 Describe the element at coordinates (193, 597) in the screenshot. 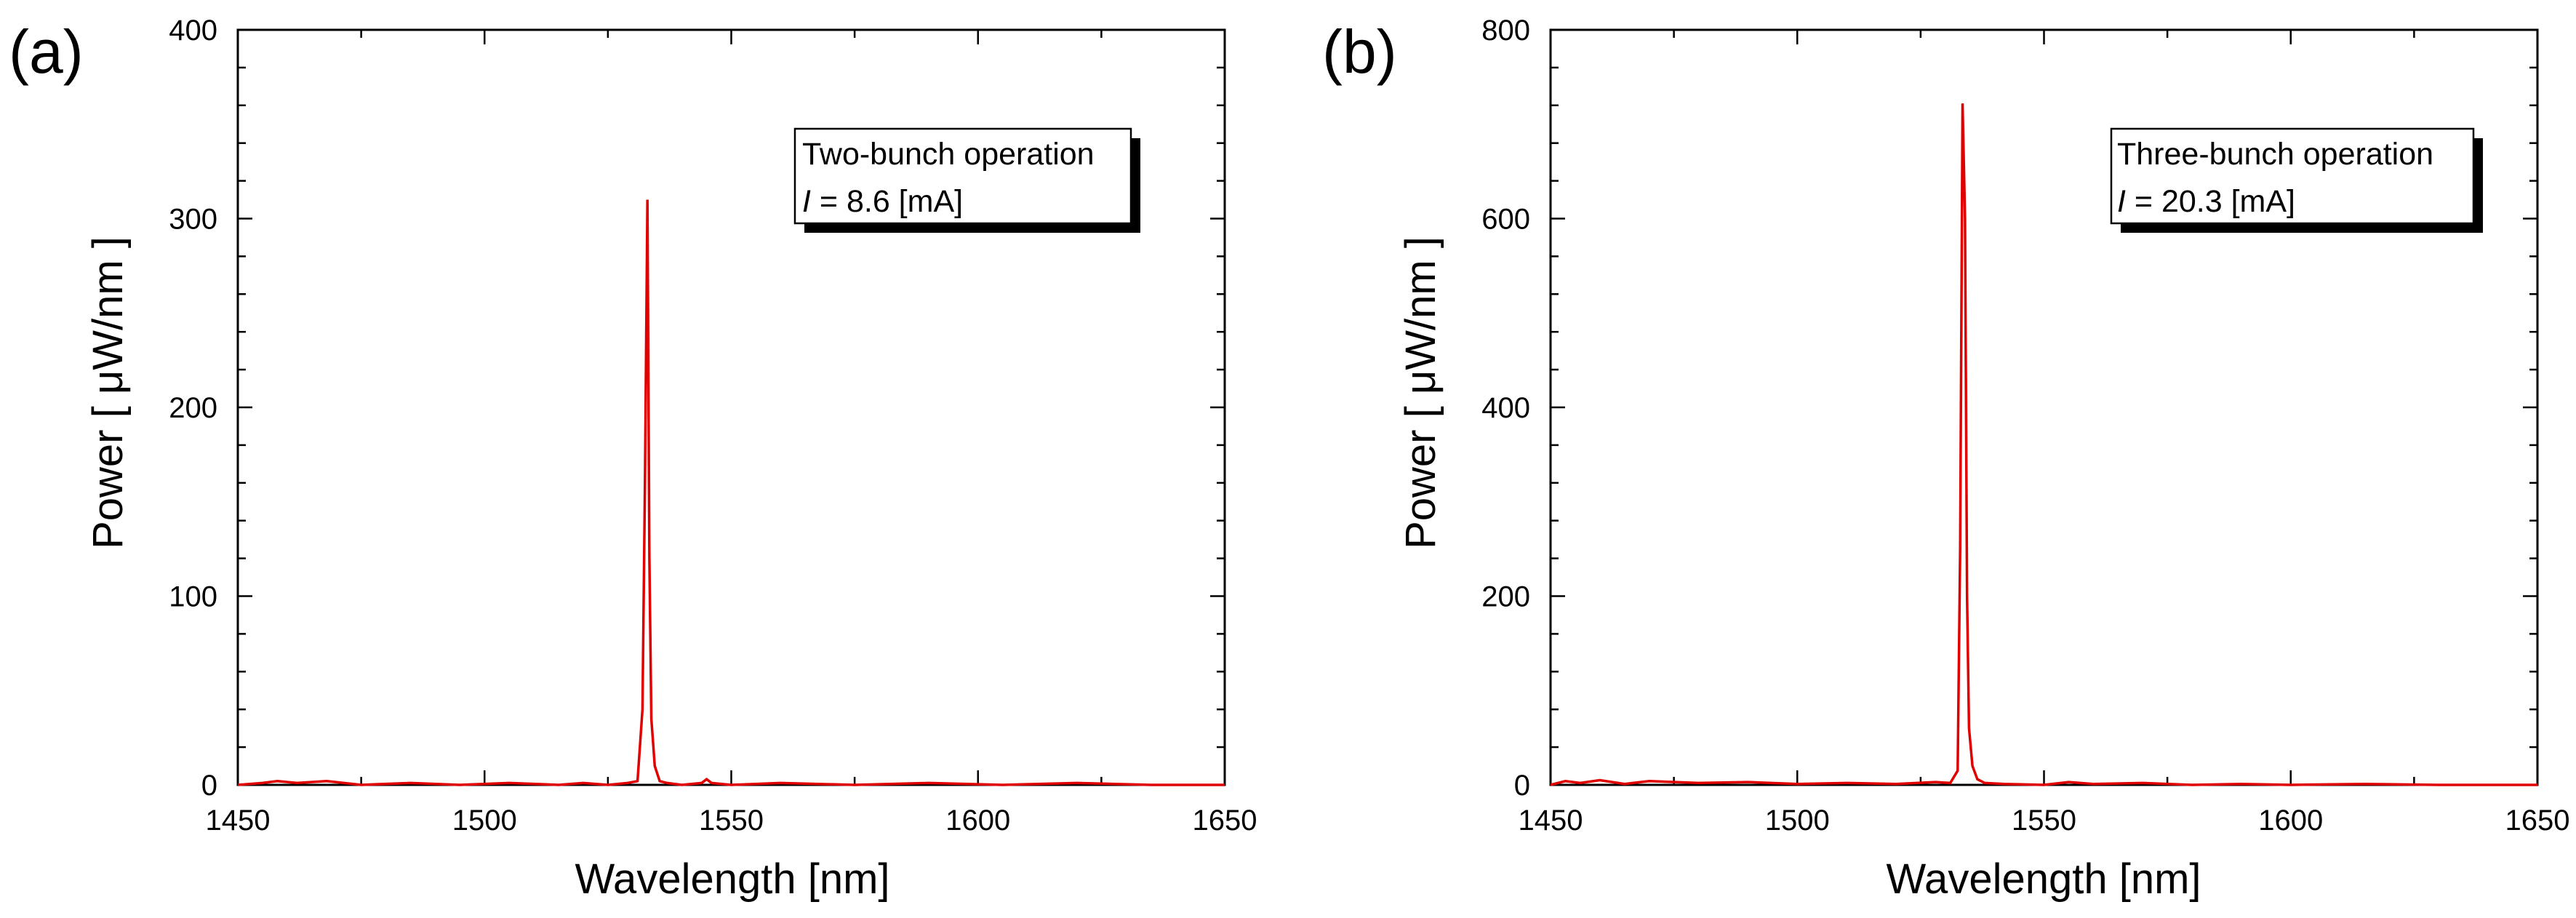

I see `y-tick-label: 100` at that location.